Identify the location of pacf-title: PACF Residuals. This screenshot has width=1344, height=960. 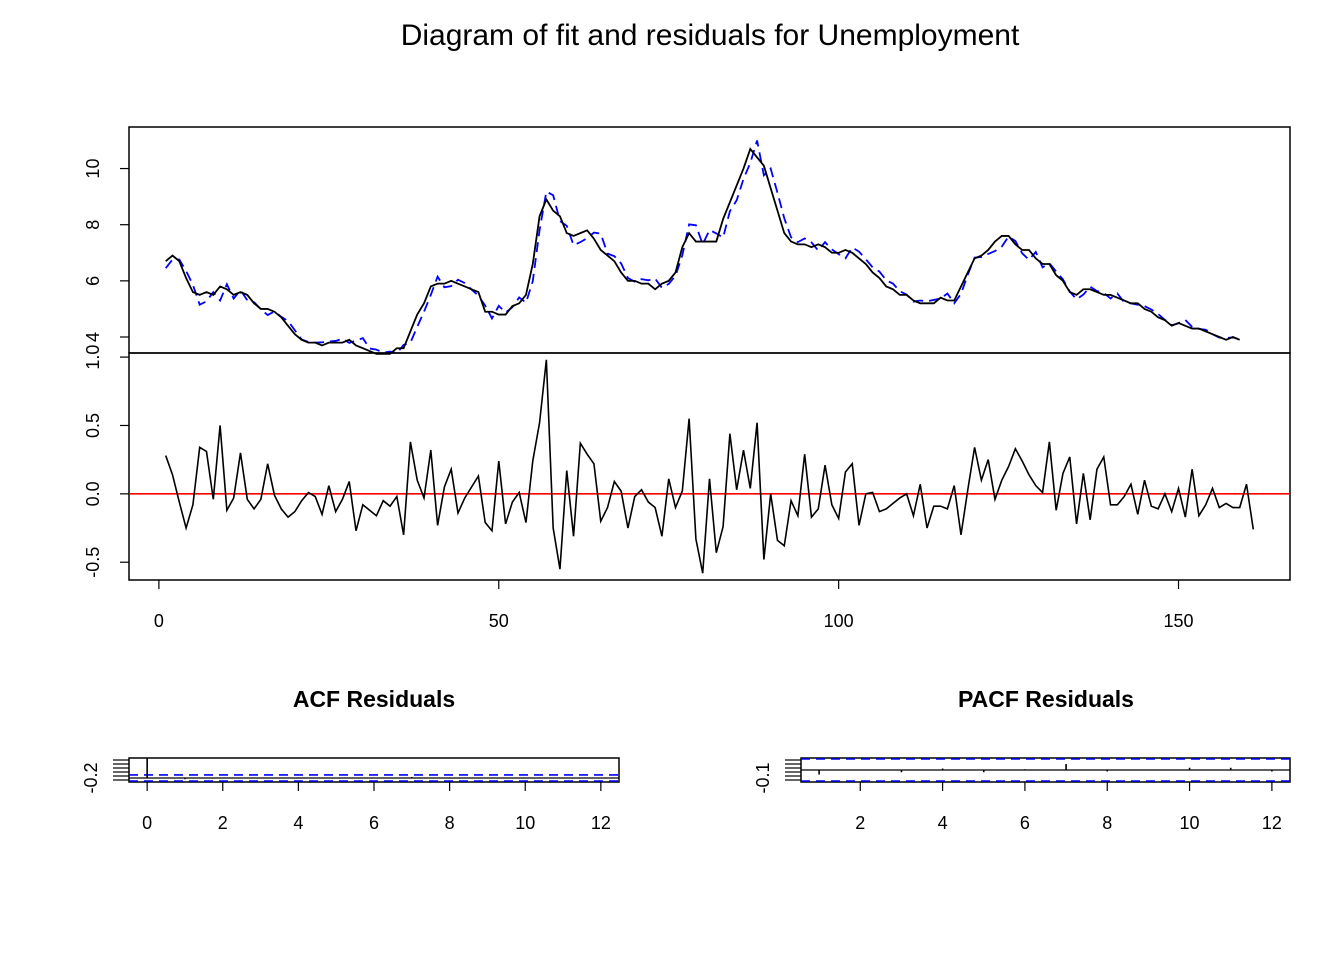
(1046, 699).